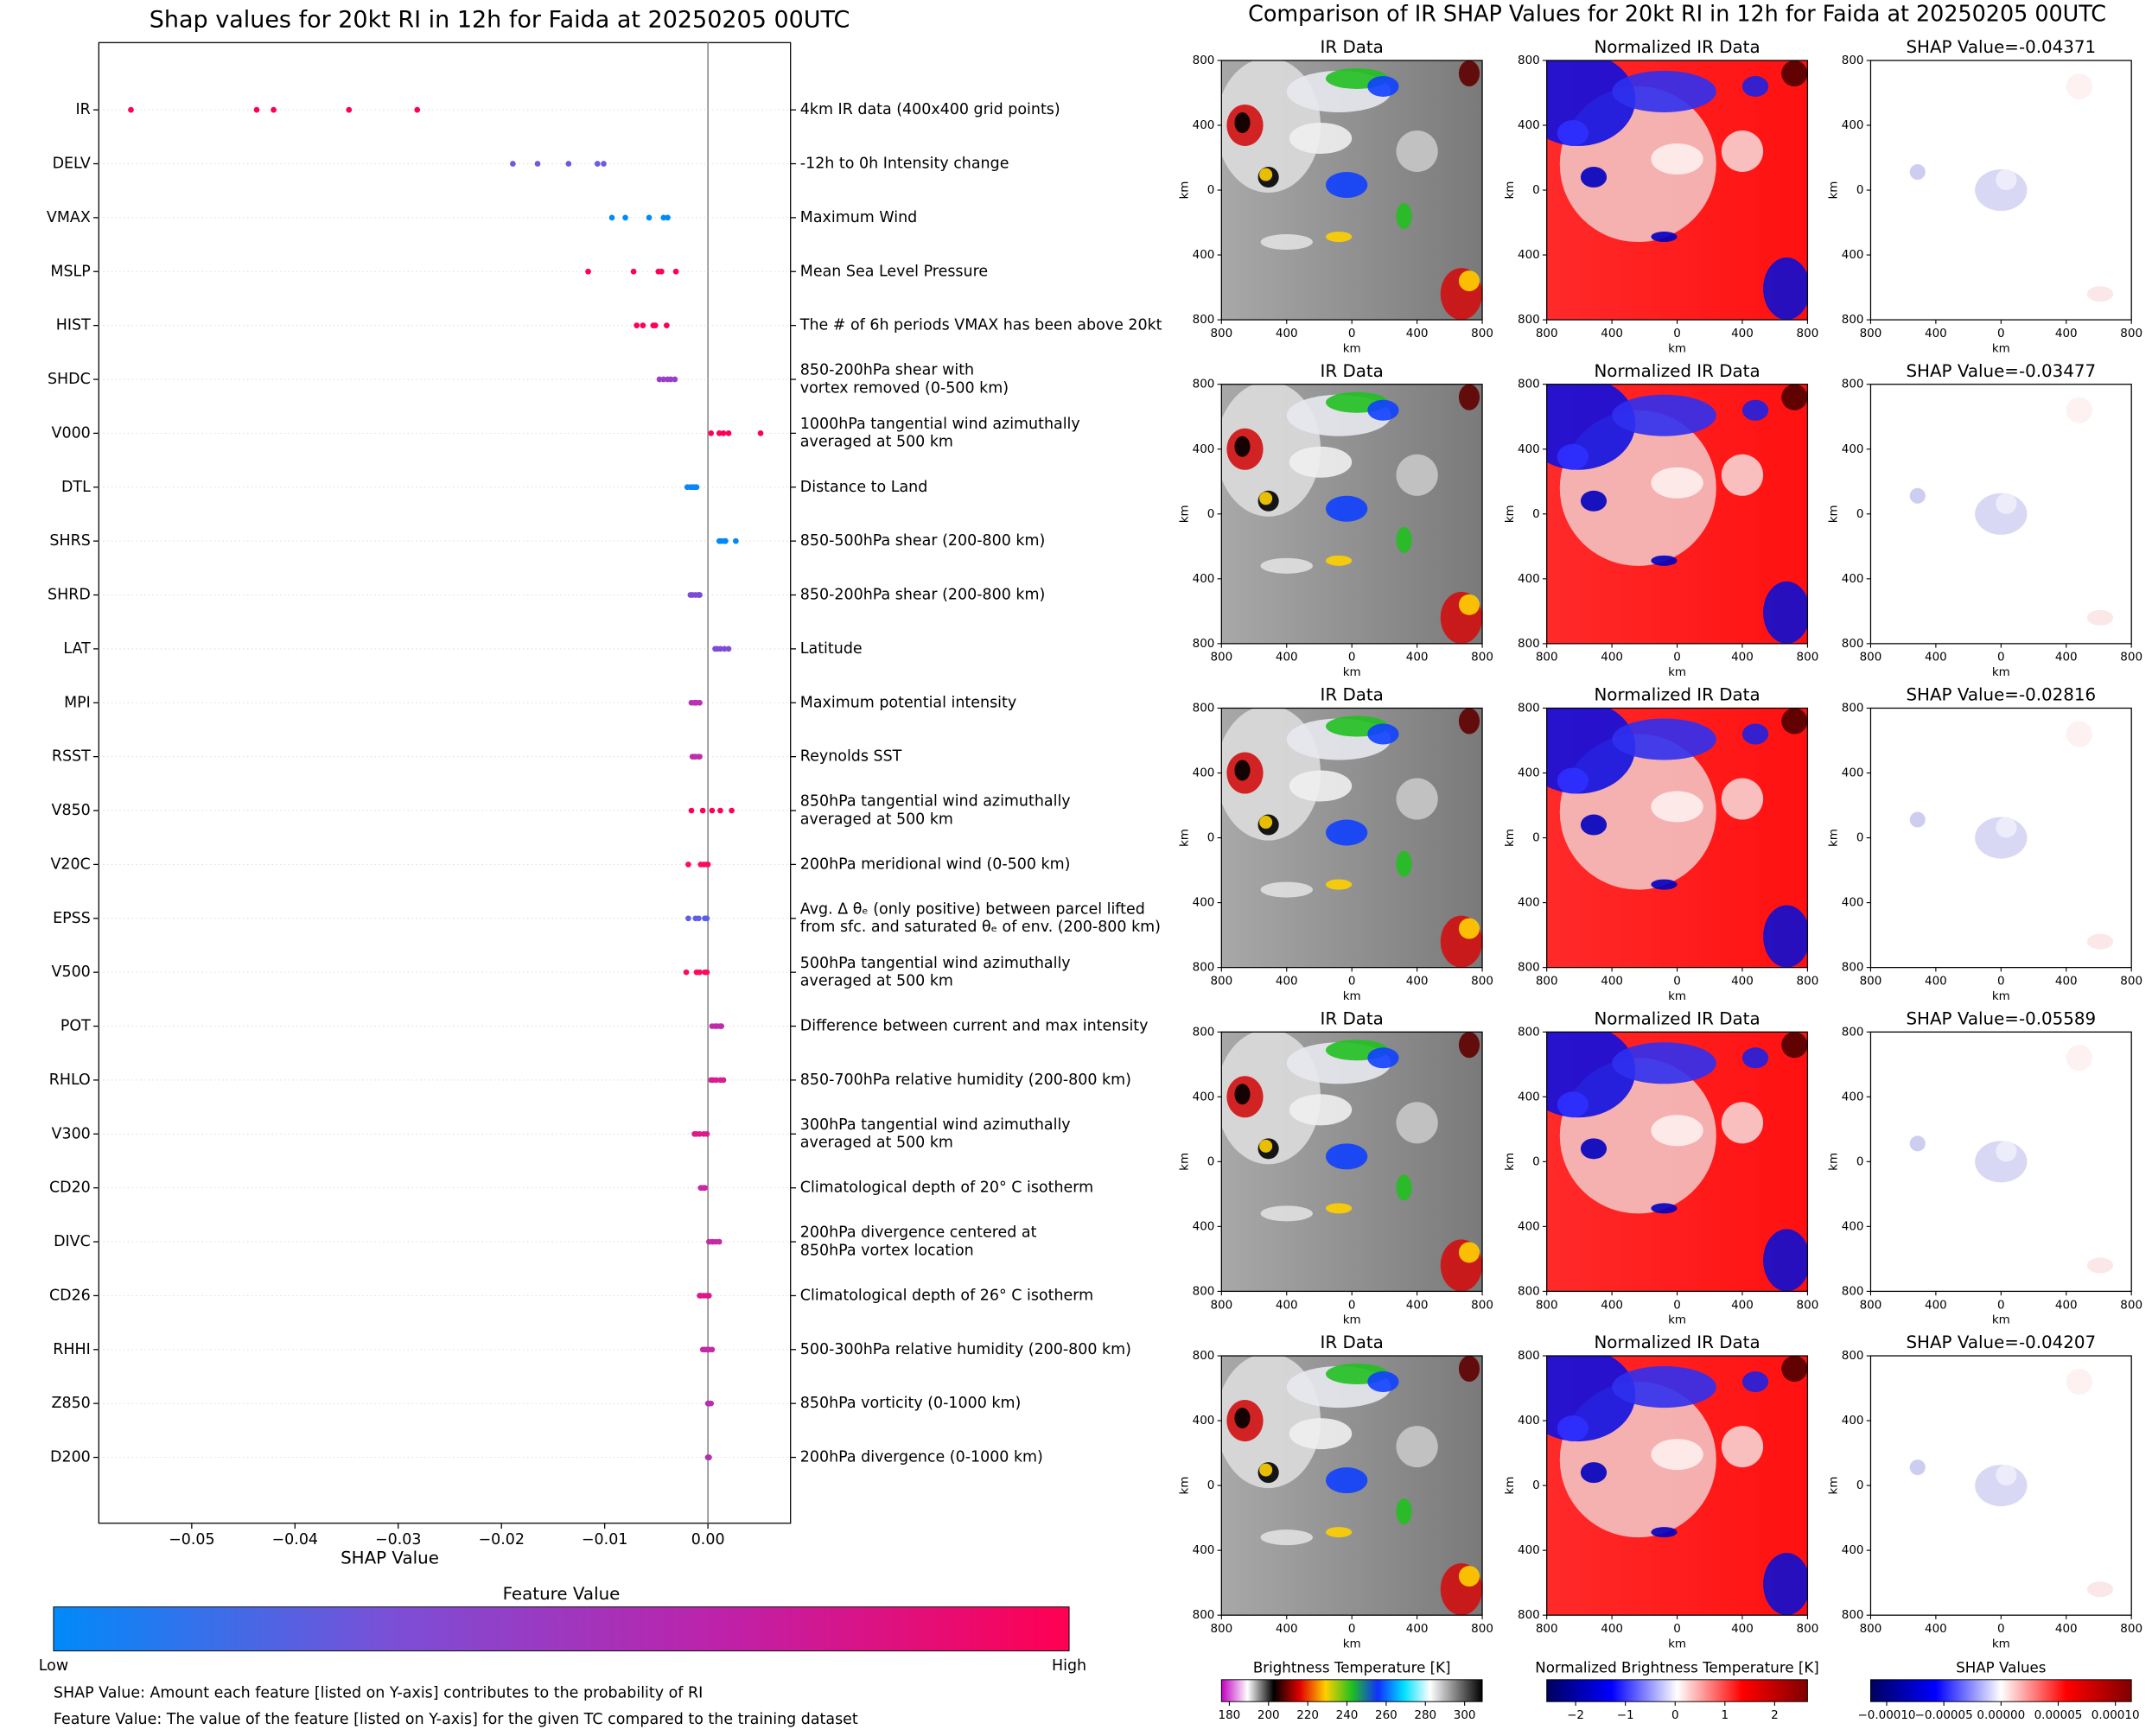  What do you see at coordinates (53, 1666) in the screenshot?
I see `colorbar-low: Low` at bounding box center [53, 1666].